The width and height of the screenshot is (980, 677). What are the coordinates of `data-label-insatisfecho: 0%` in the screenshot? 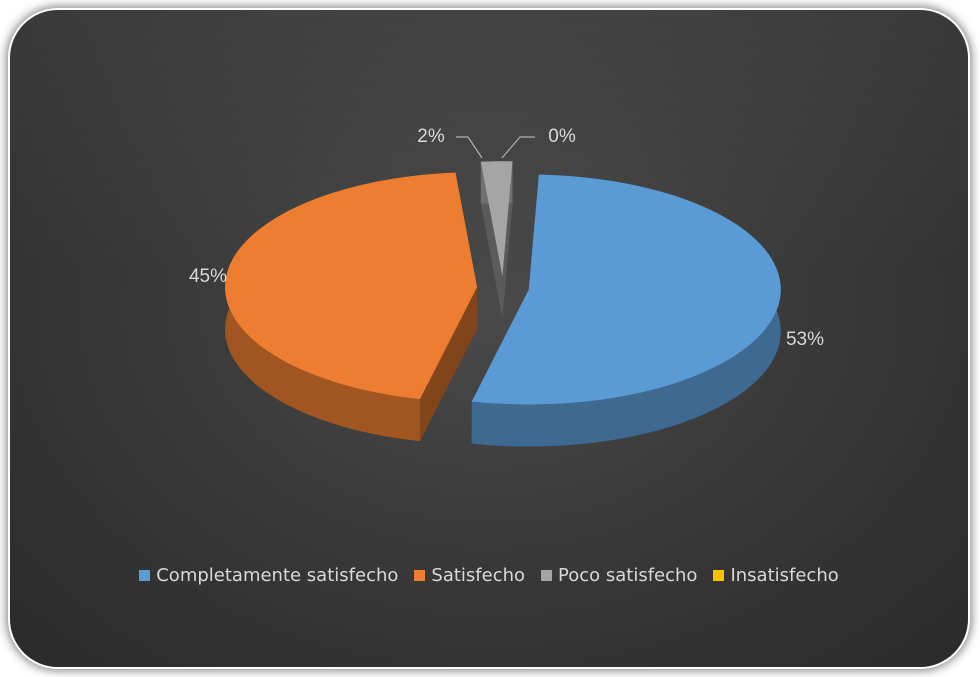 It's located at (562, 136).